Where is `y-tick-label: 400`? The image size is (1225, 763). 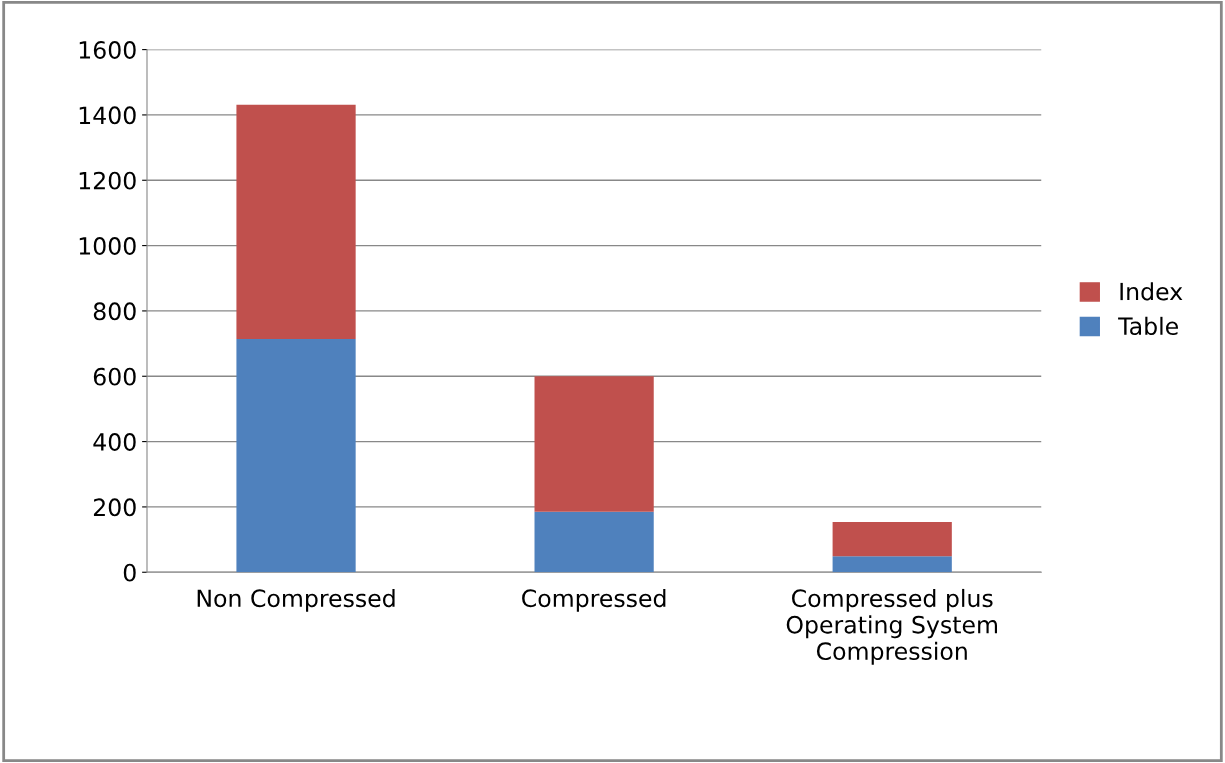
y-tick-label: 400 is located at coordinates (114, 442).